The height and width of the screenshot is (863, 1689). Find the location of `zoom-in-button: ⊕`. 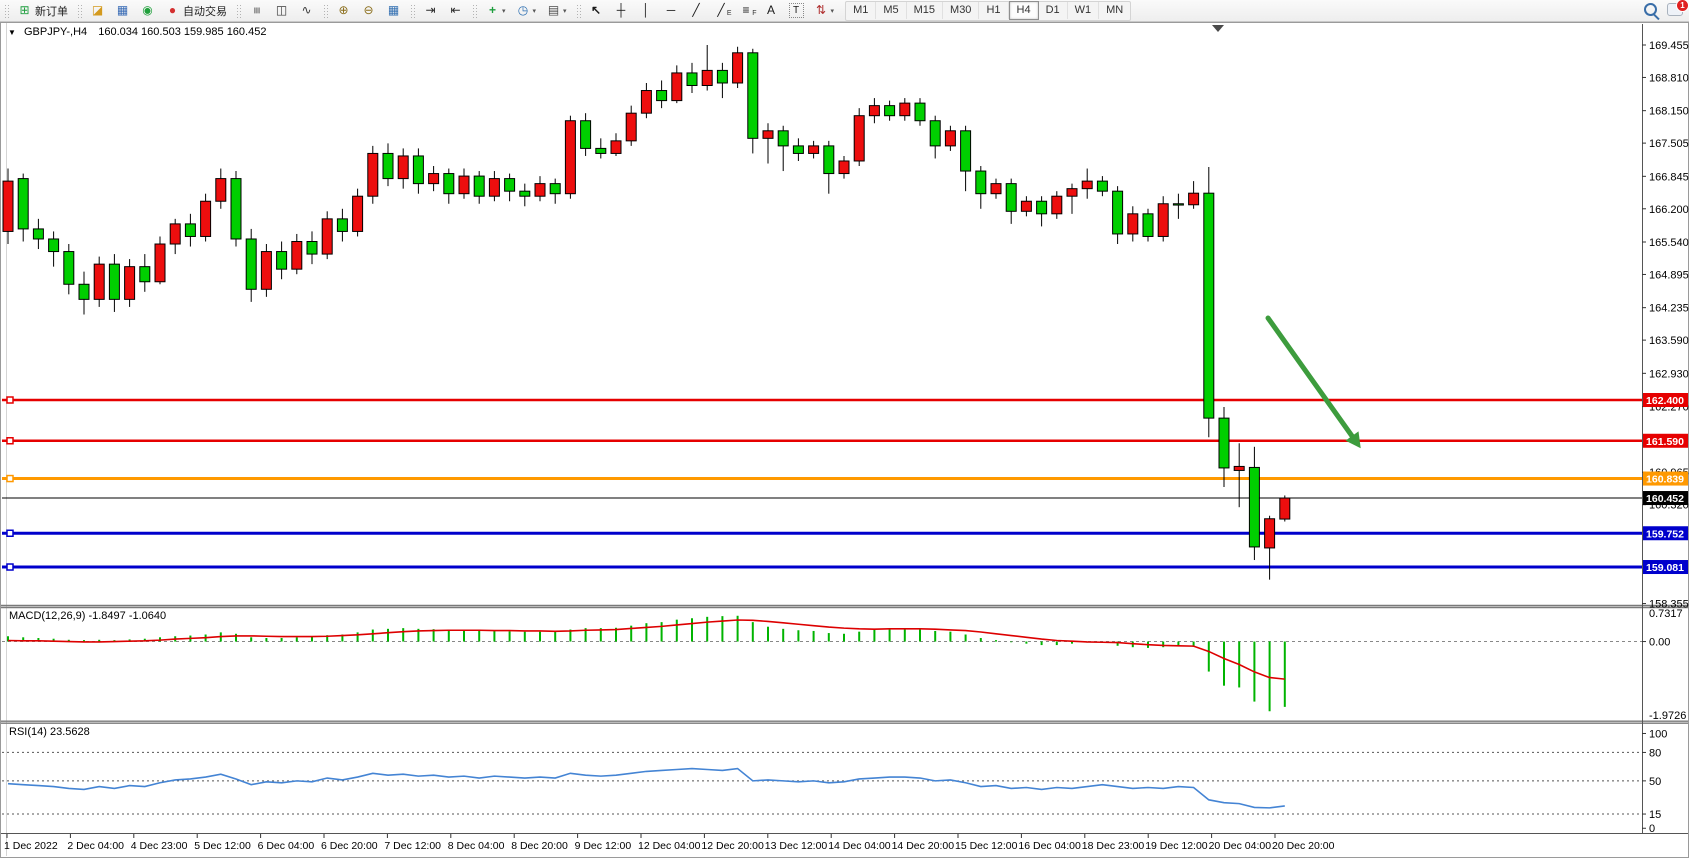

zoom-in-button: ⊕ is located at coordinates (343, 11).